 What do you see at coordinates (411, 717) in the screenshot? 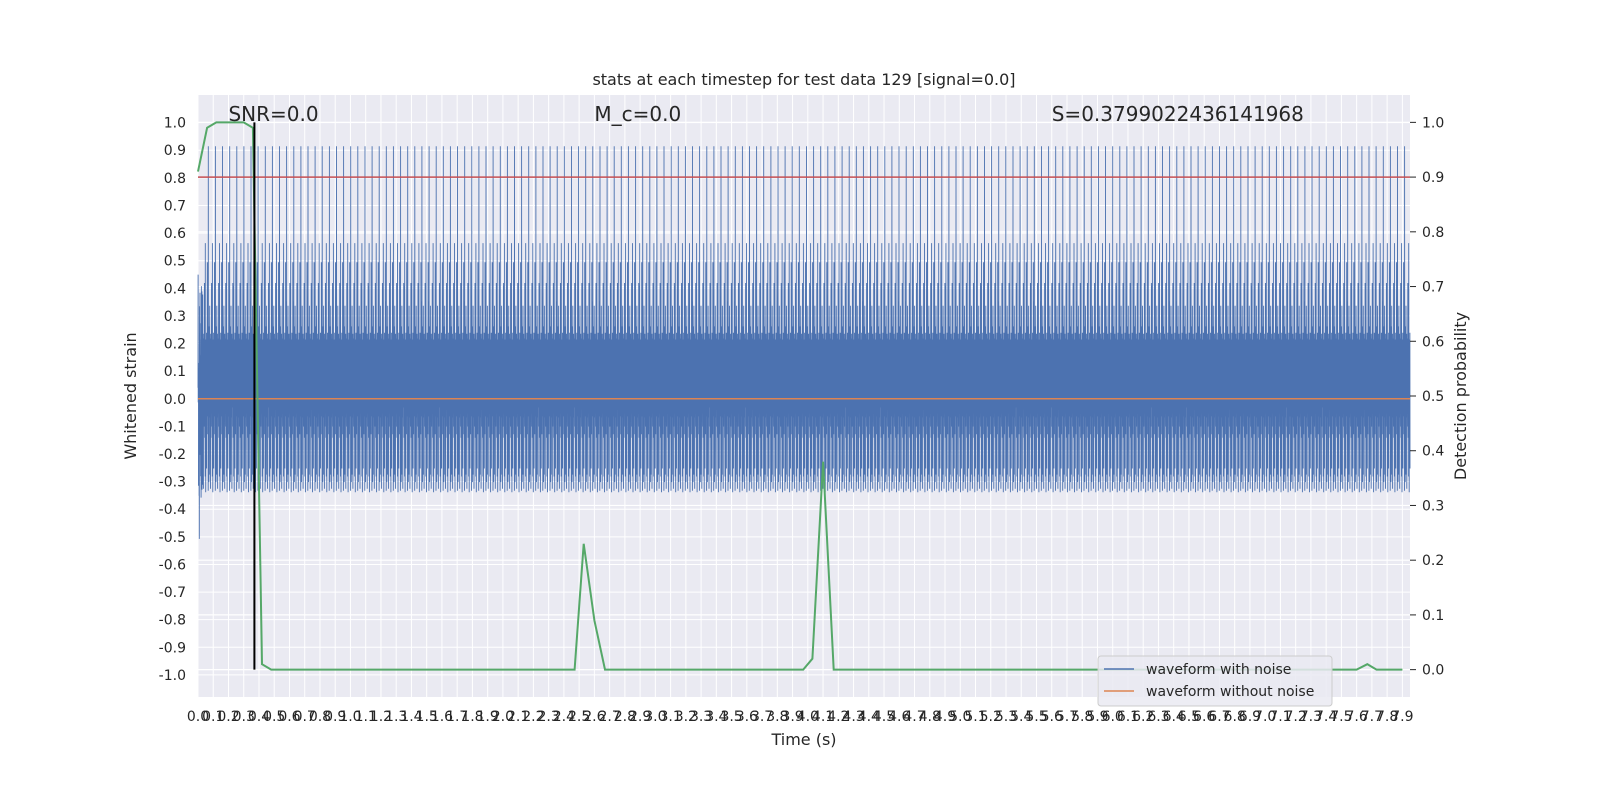
I see `x-tick-label: 1.4` at bounding box center [411, 717].